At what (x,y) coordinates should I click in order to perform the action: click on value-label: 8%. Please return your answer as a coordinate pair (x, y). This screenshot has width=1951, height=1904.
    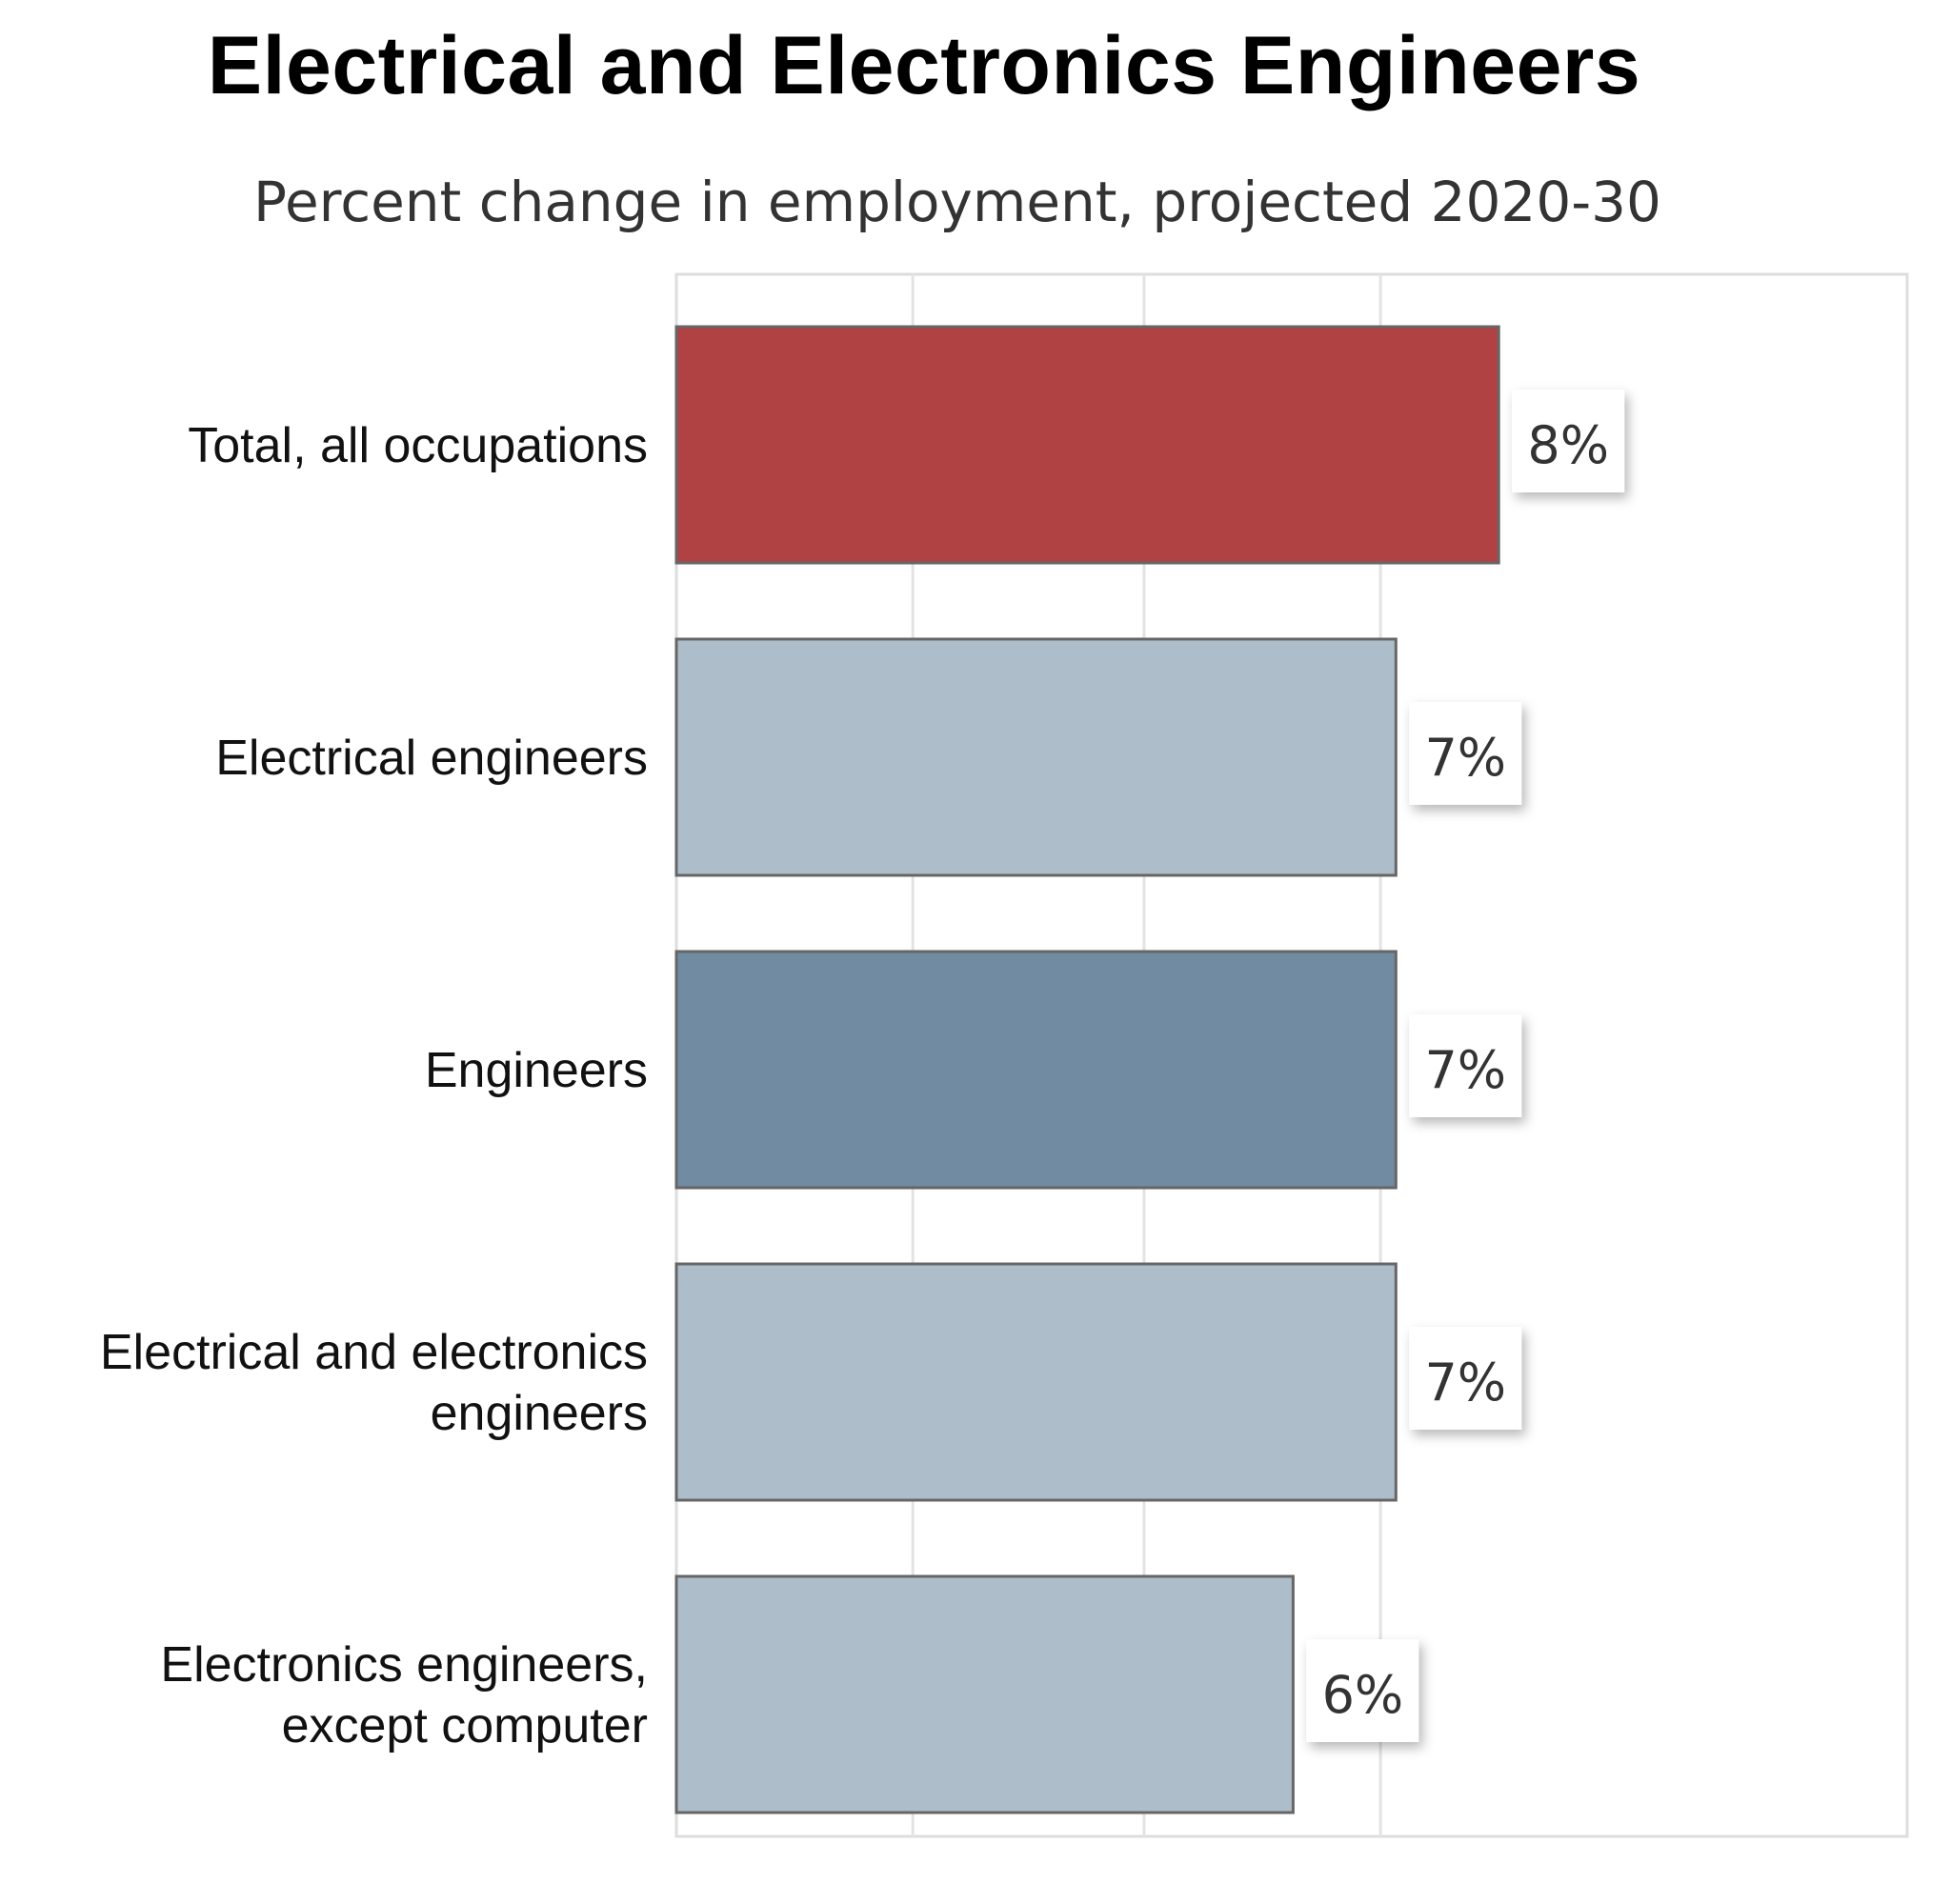
    Looking at the image, I should click on (1568, 445).